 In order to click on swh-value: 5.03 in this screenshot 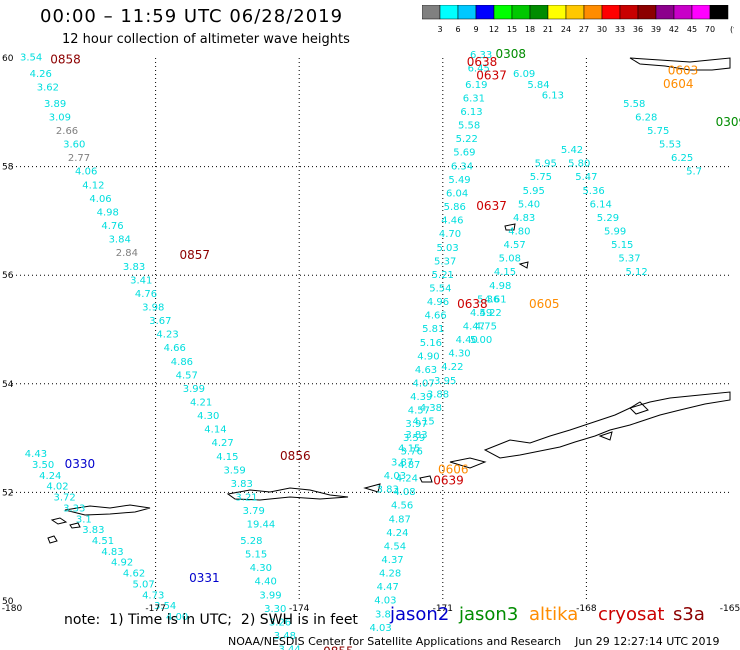, I will do `click(447, 248)`.